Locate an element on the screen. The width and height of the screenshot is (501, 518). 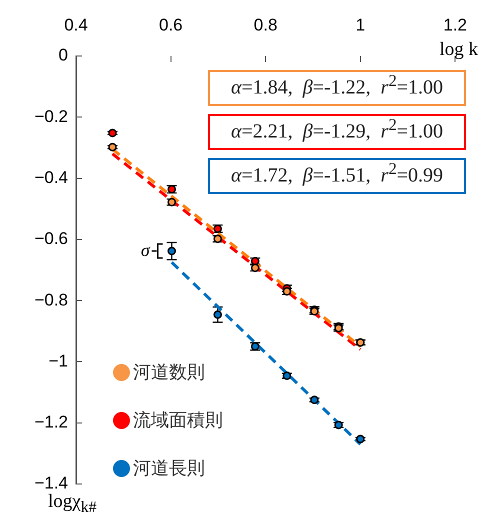
y-tick-label: −0.2 is located at coordinates (51, 116).